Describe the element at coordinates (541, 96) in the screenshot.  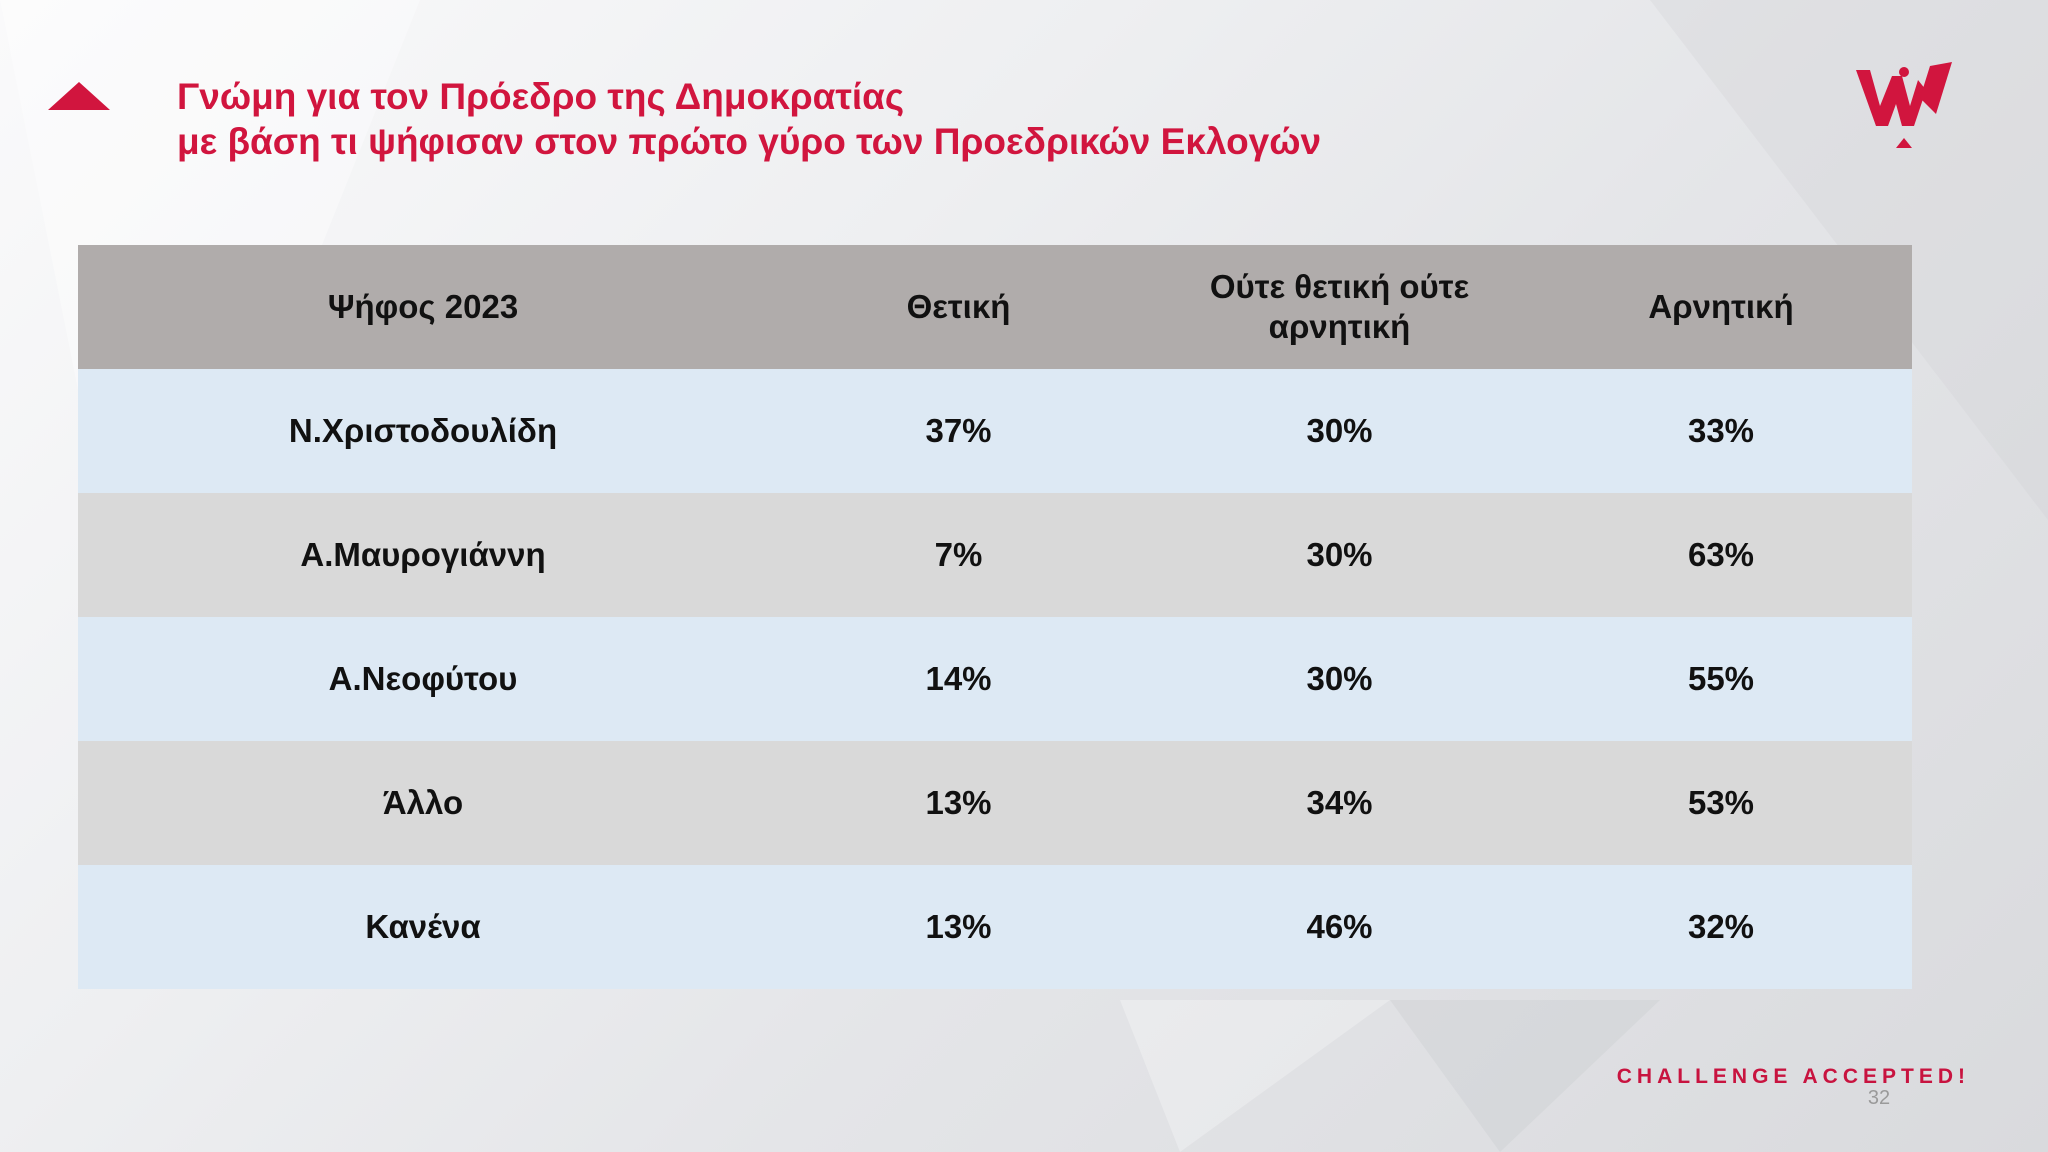
I see `slide-title-line-1: Γνώμη για τον Πρόεδρο της Δημοκρατίας` at that location.